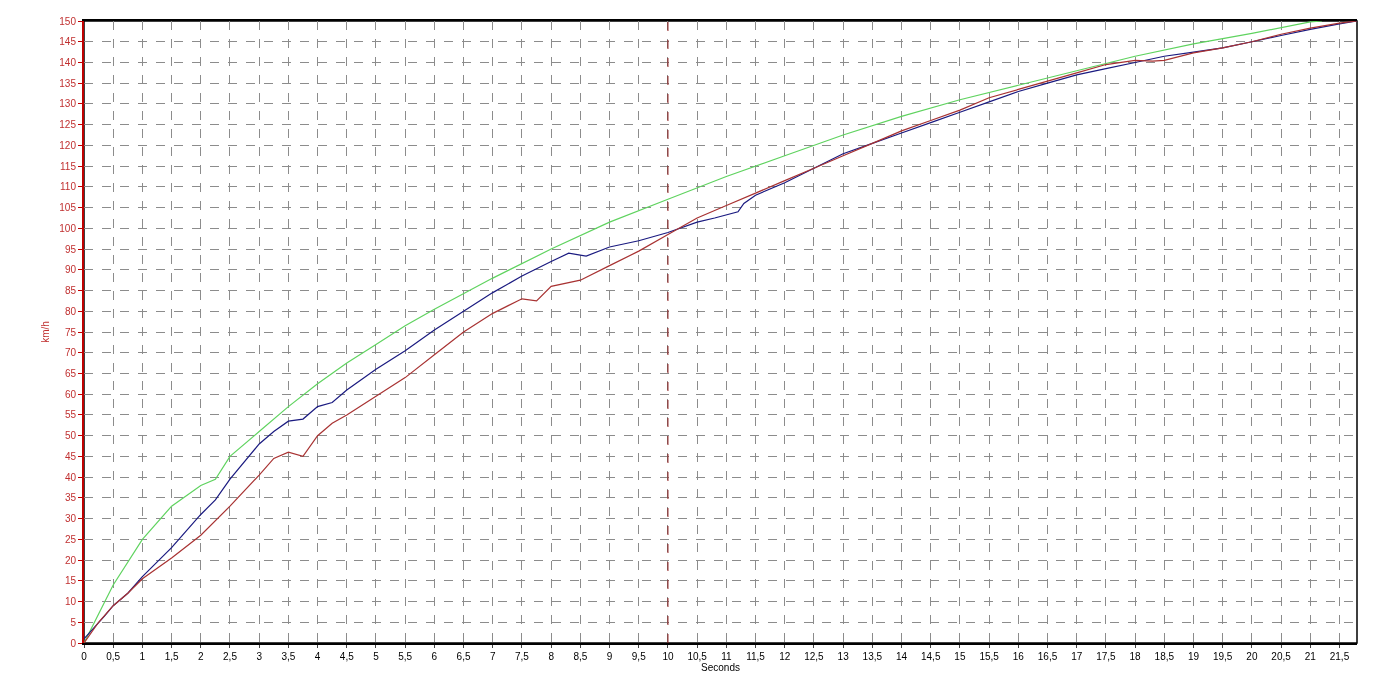  Describe the element at coordinates (70, 311) in the screenshot. I see `y-tick-label: 80` at that location.